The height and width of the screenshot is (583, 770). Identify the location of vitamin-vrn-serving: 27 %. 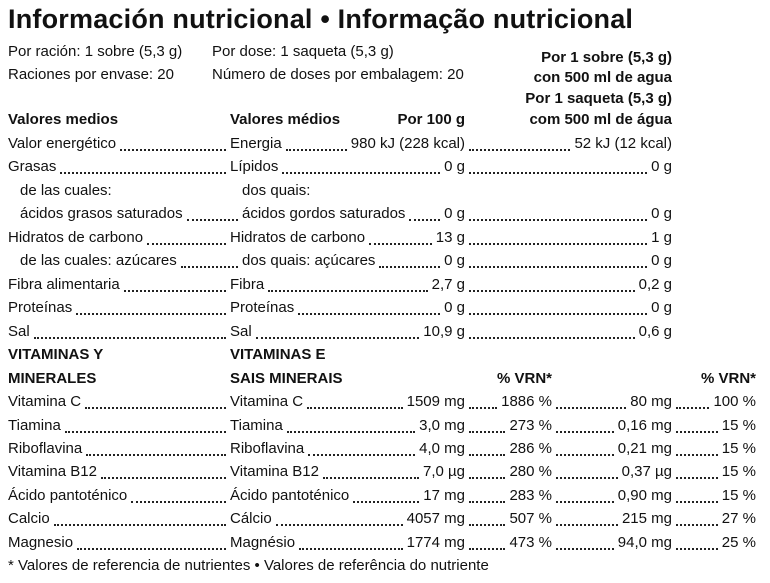
(738, 518).